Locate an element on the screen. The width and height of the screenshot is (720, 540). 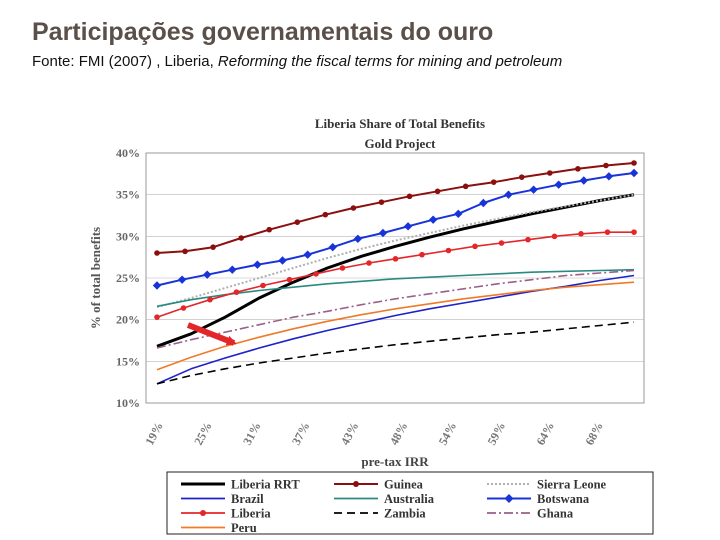
series-guinea-line is located at coordinates (395, 208).